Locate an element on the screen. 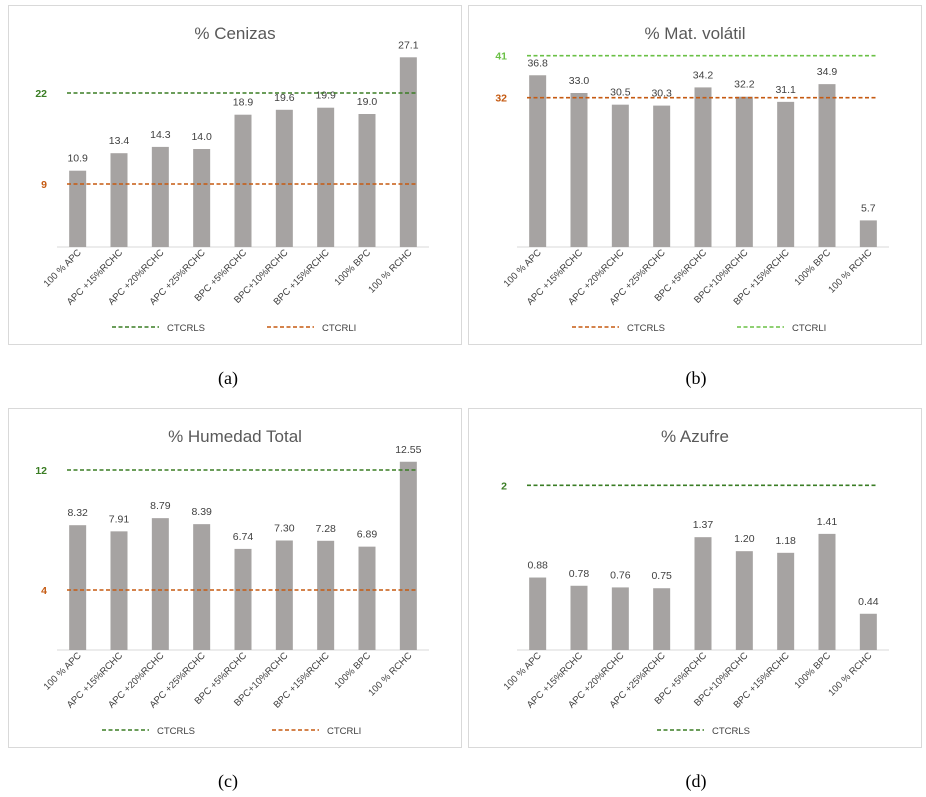 The height and width of the screenshot is (797, 926). chart-title: % Azufre is located at coordinates (695, 436).